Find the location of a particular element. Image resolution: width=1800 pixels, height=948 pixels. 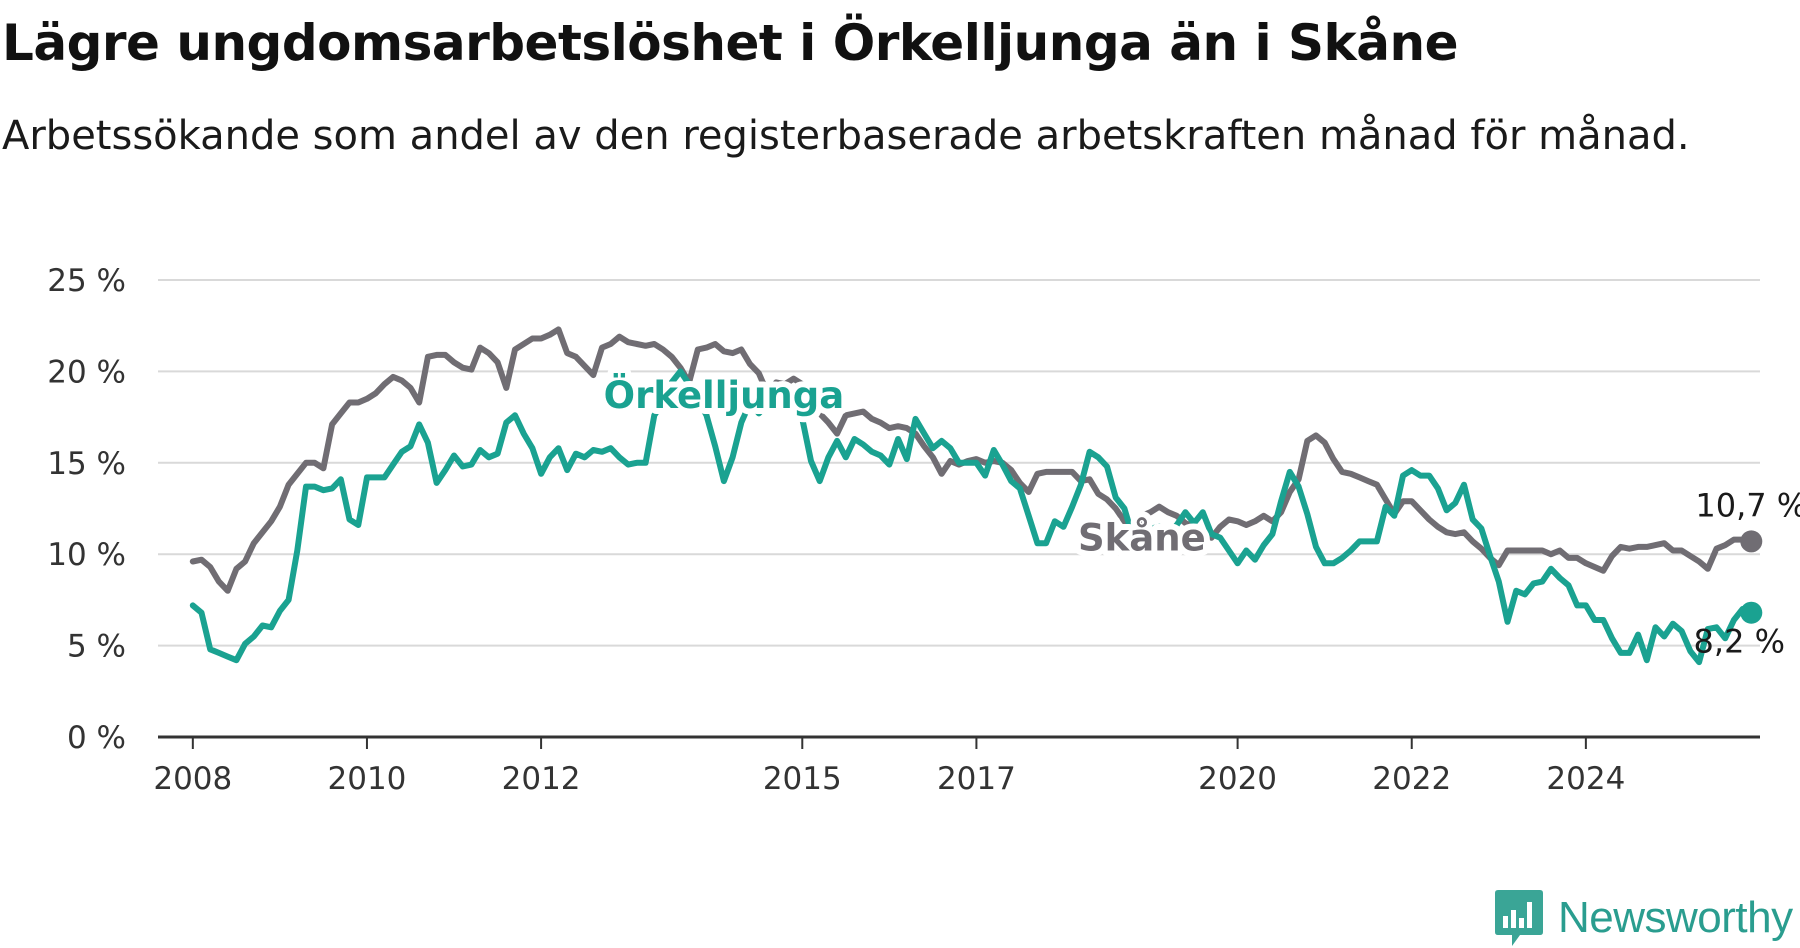

x-tick-label: 2017 is located at coordinates (976, 779).